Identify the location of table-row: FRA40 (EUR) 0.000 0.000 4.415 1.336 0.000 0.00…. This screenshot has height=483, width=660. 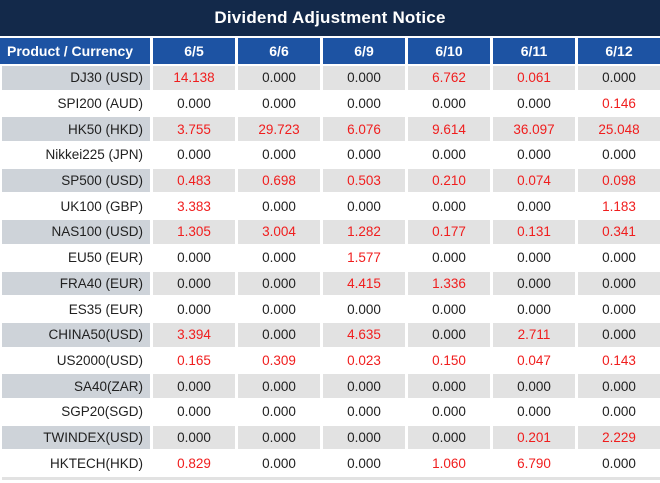
(330, 283).